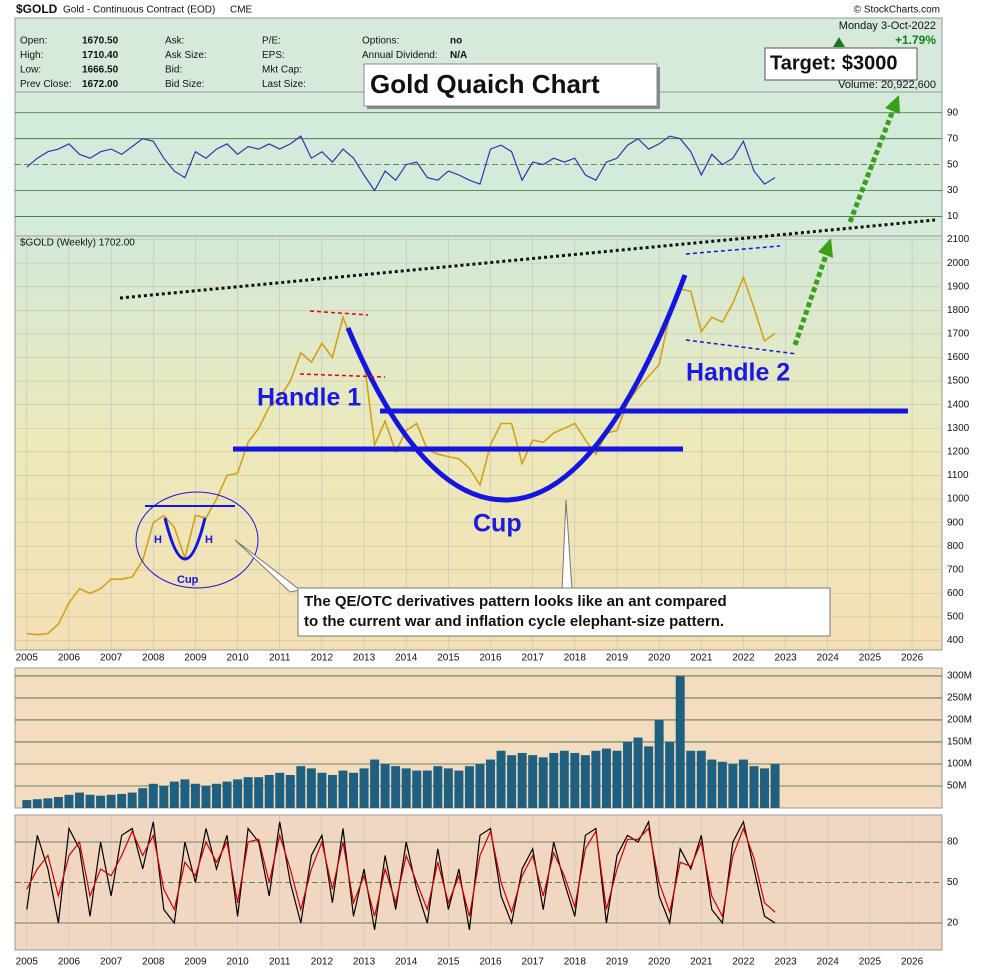  I want to click on x-tick-label: 2018, so click(575, 962).